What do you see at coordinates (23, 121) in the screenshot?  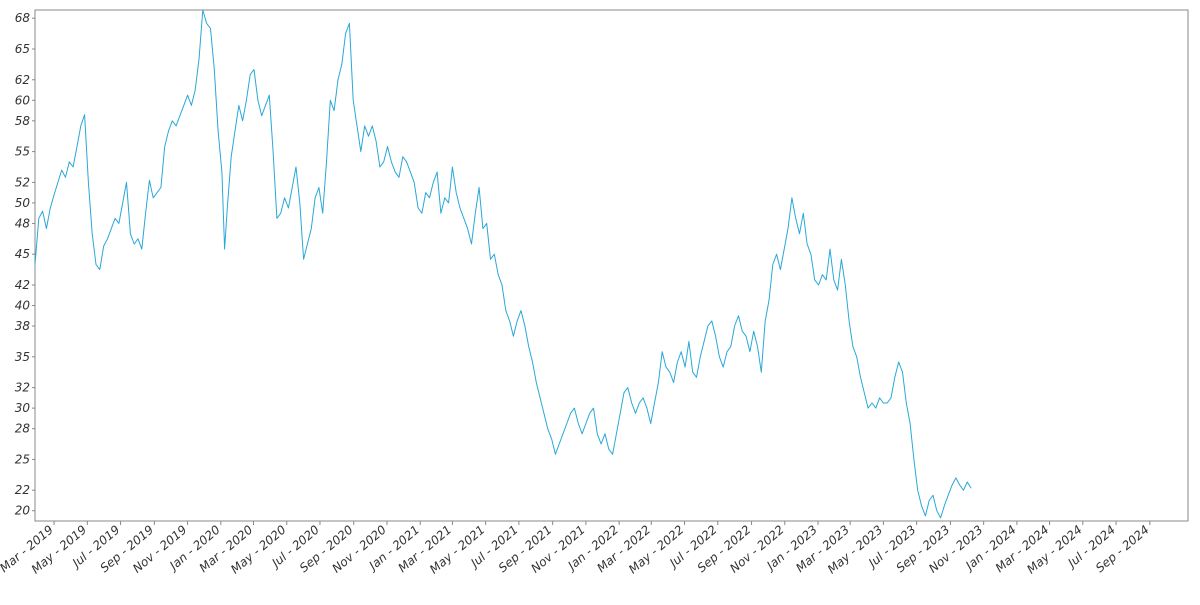 I see `y-tick-label: 58` at bounding box center [23, 121].